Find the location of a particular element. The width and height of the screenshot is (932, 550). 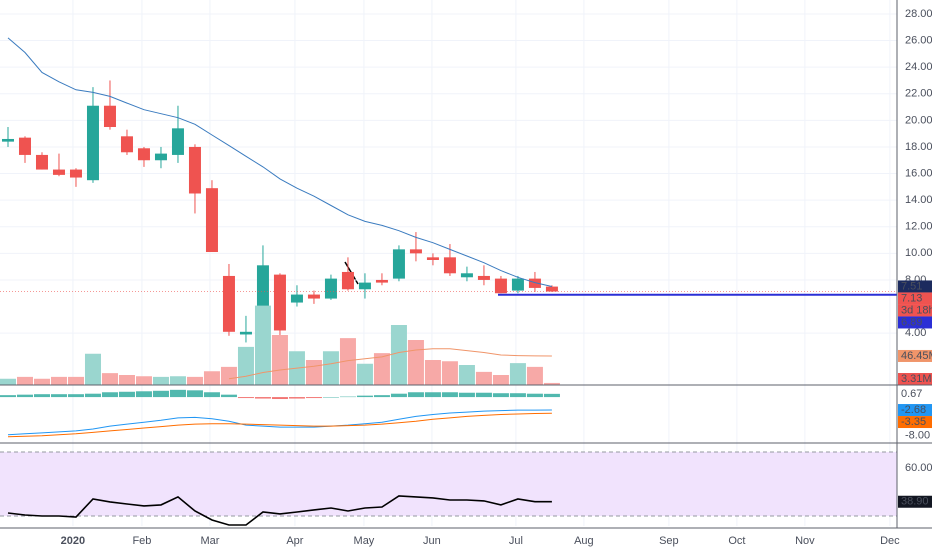

axis-label: 3d 18h is located at coordinates (916, 310).